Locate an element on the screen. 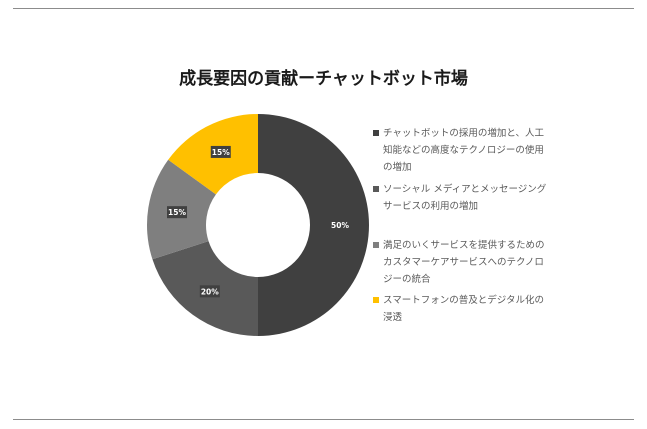 This screenshot has height=429, width=647. data-label-text: 50% is located at coordinates (340, 225).